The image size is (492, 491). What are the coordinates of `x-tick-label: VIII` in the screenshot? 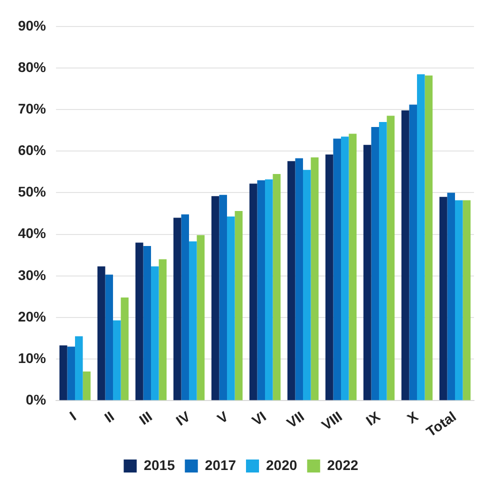 It's located at (331, 421).